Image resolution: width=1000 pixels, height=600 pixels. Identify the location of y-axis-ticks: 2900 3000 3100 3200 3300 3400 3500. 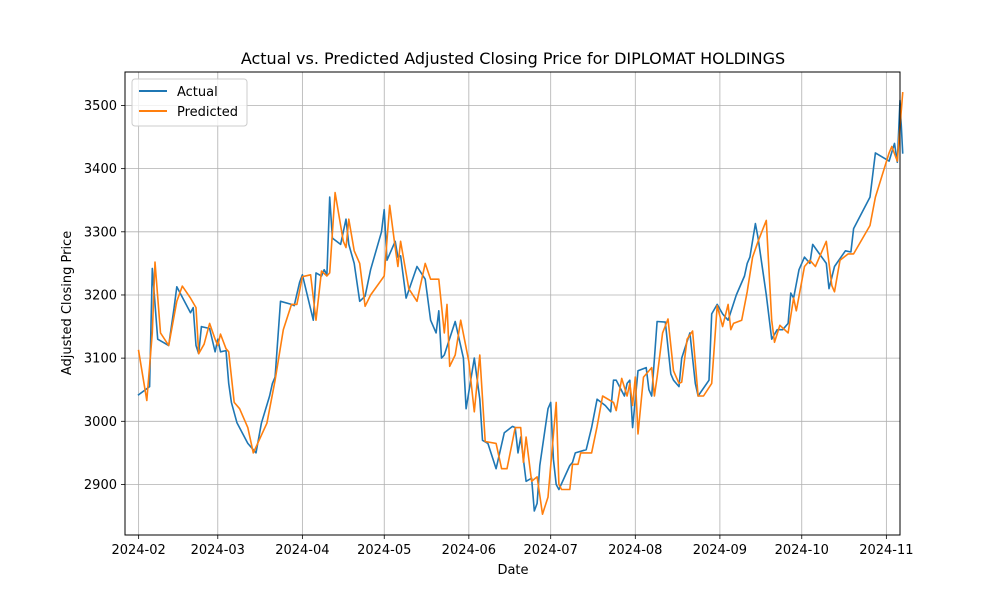
(104, 296).